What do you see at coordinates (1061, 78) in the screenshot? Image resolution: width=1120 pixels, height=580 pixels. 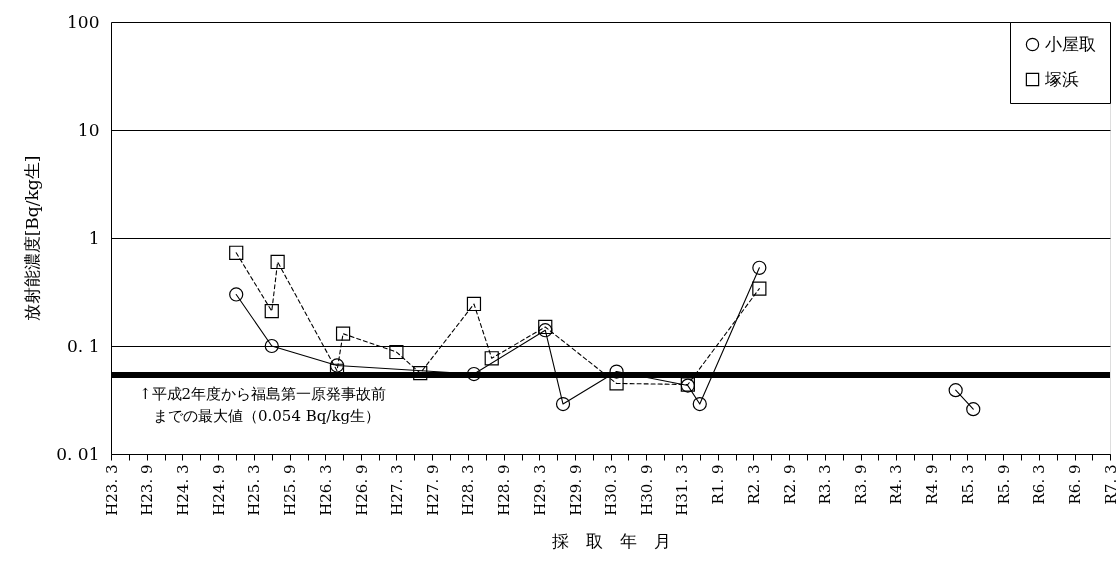 I see `legend-label: 塚浜` at bounding box center [1061, 78].